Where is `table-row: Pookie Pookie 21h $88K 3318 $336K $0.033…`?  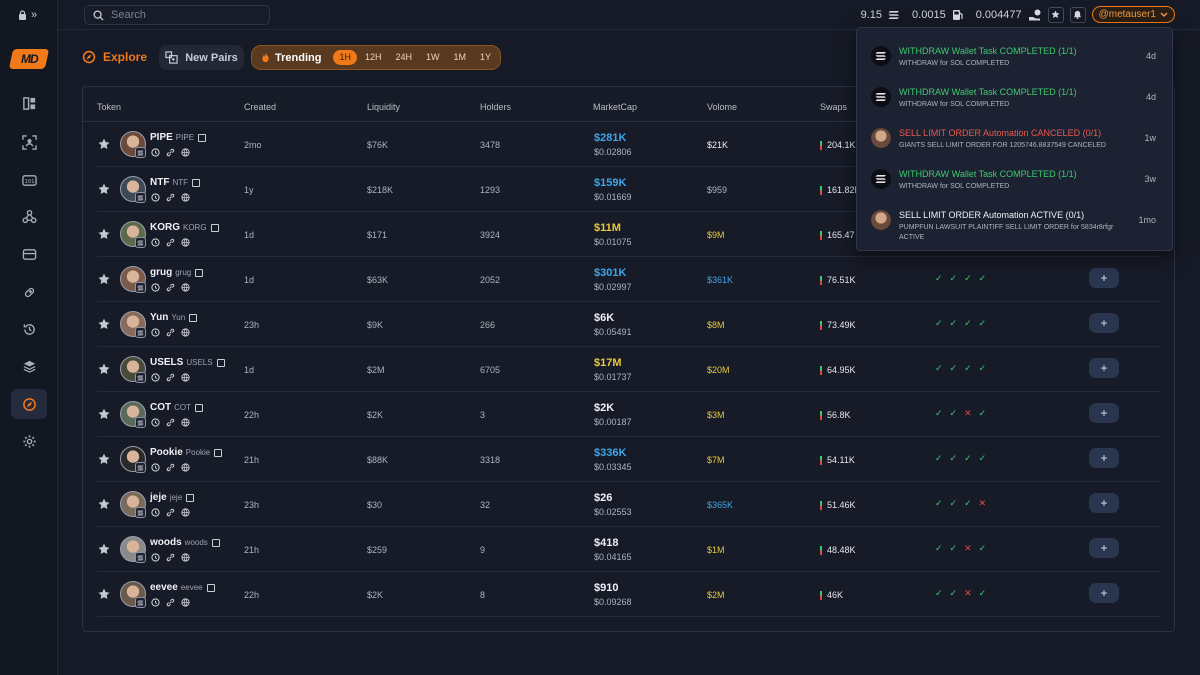 table-row: Pookie Pookie 21h $88K 3318 $336K $0.033… is located at coordinates (629, 459).